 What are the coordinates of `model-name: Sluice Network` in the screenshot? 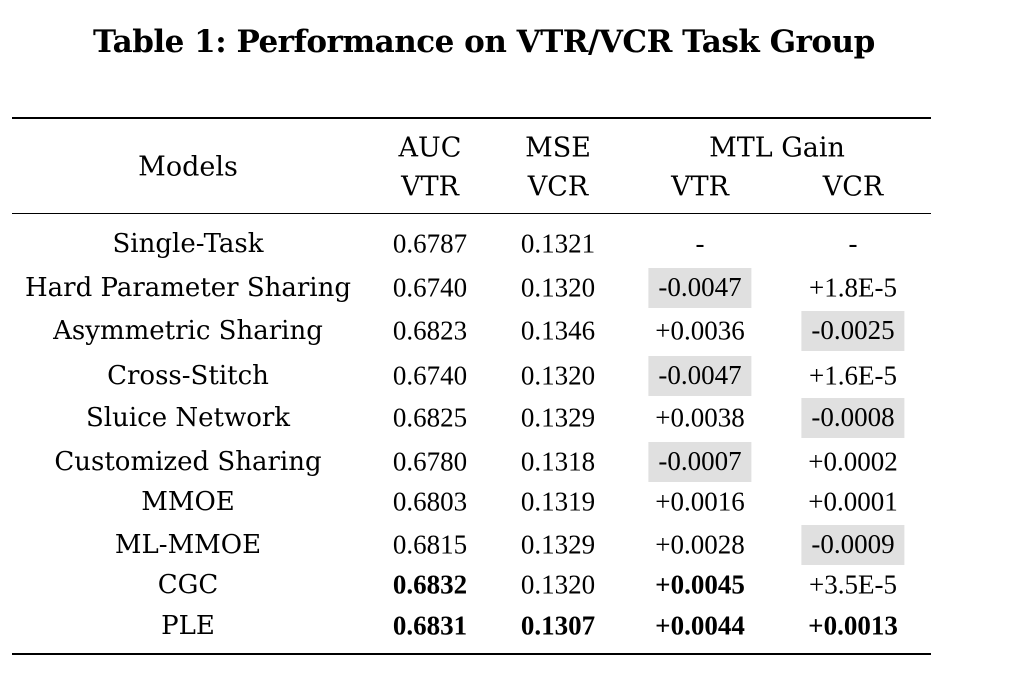 It's located at (188, 418).